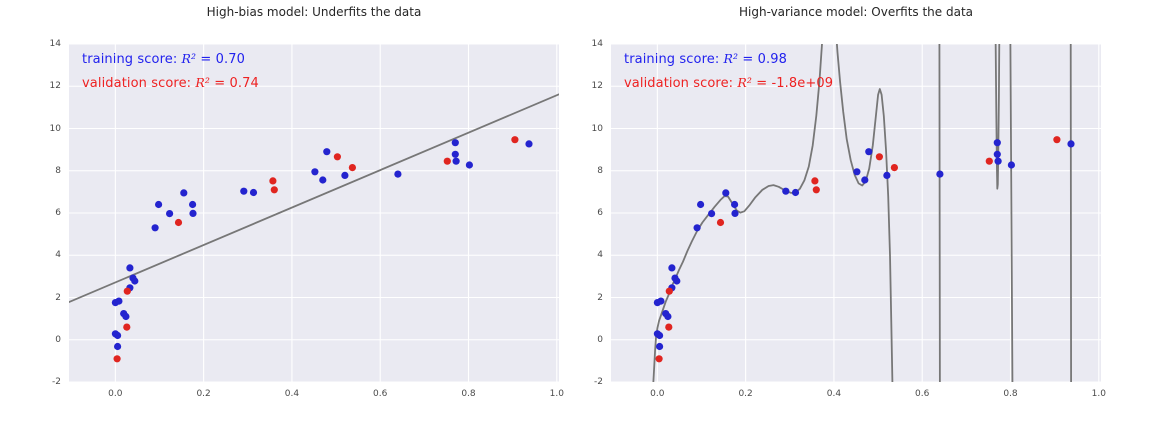  Describe the element at coordinates (115, 394) in the screenshot. I see `x-tick-label: 0.0` at that location.